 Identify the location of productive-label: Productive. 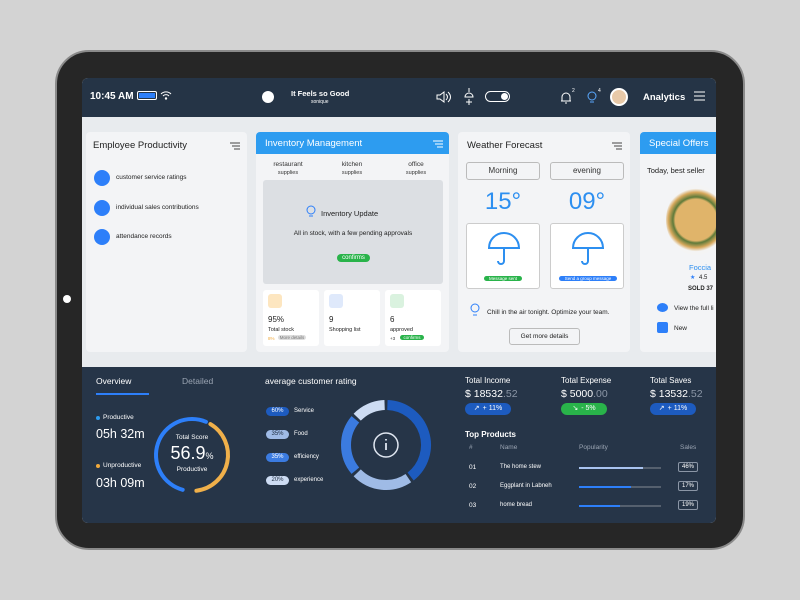
(118, 417).